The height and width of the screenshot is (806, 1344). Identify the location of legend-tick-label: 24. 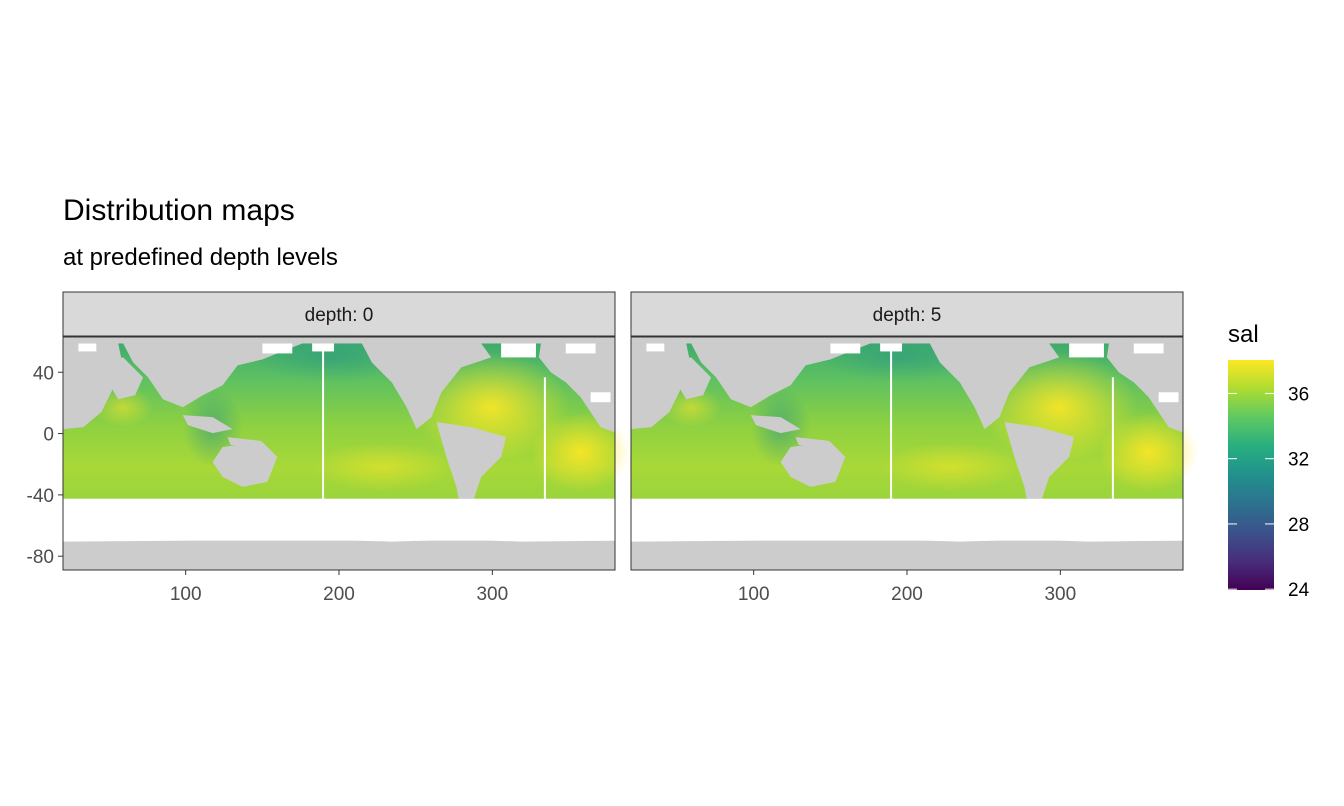
(1299, 590).